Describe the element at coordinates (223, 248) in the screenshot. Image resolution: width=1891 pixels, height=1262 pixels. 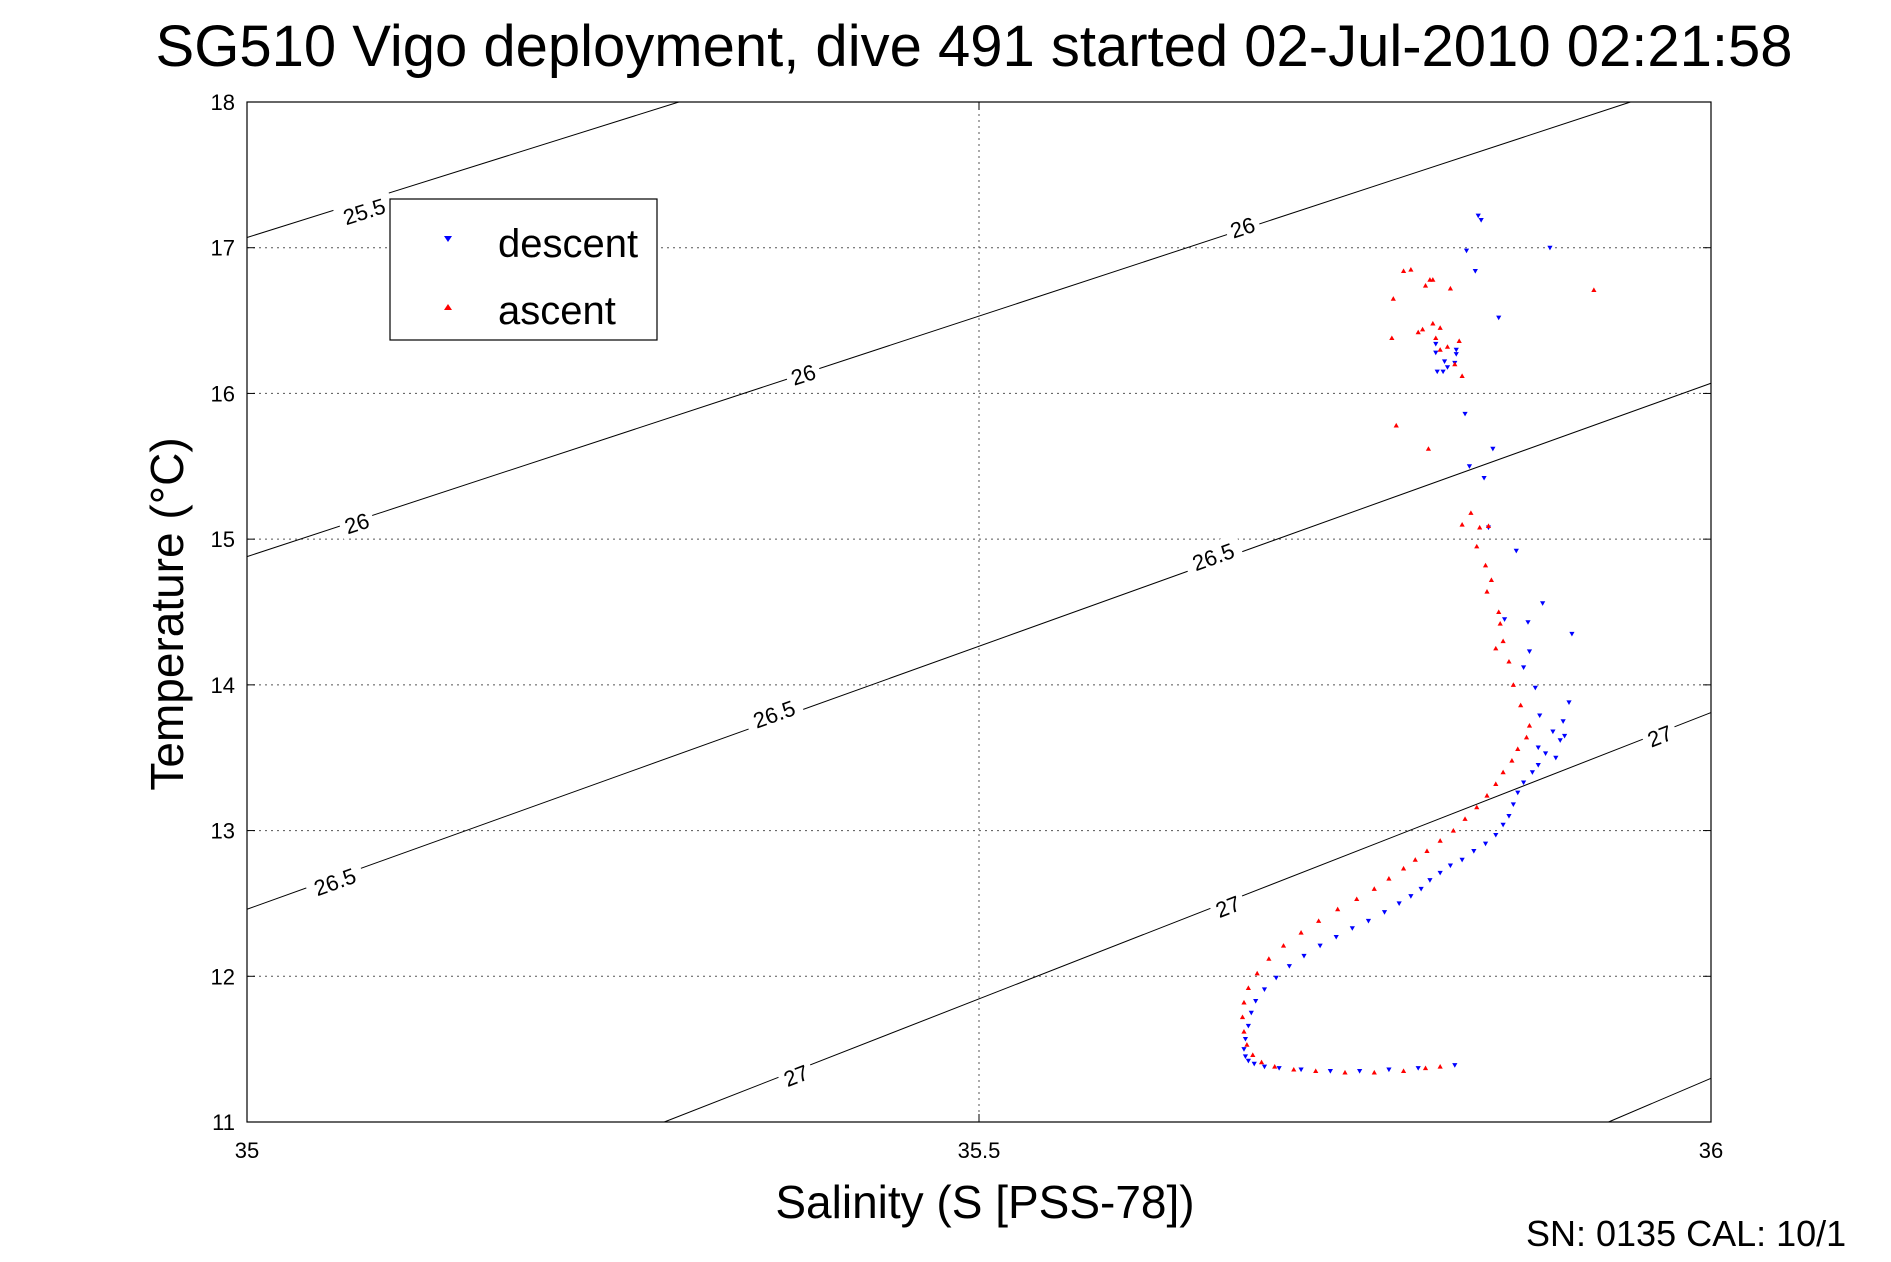
I see `y-tick-label: 17` at that location.